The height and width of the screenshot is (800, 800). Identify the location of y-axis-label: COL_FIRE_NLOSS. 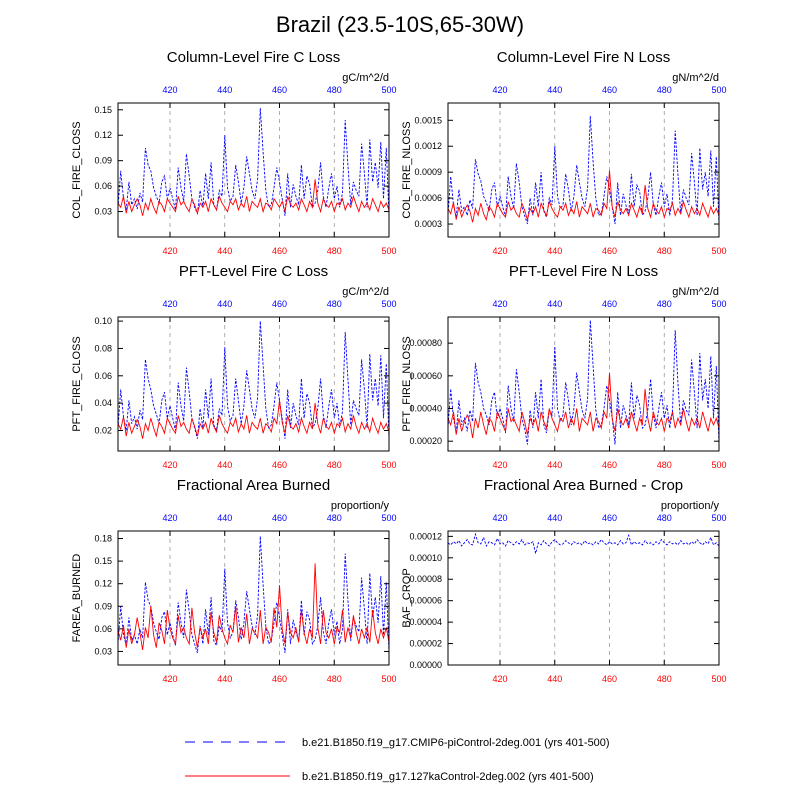
(407, 169).